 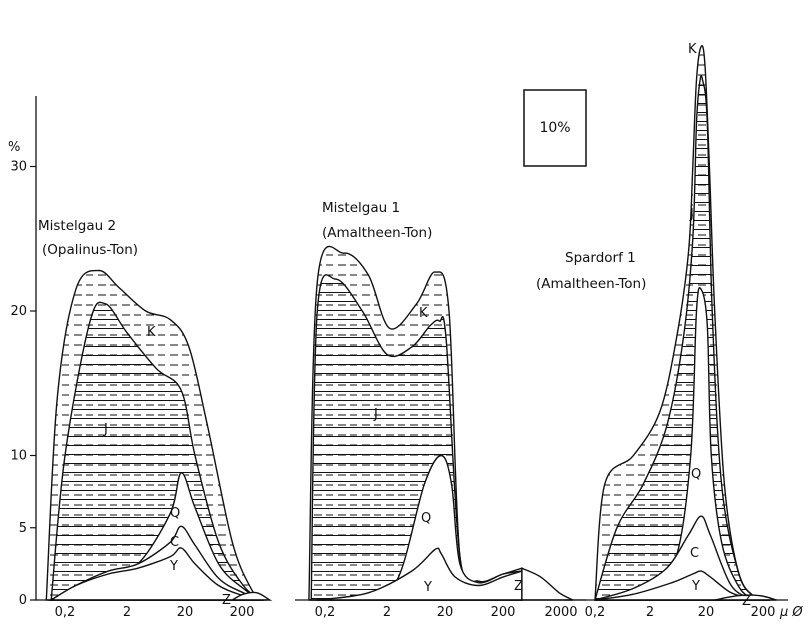 What do you see at coordinates (791, 612) in the screenshot?
I see `x-axis-unit: μ Ø` at bounding box center [791, 612].